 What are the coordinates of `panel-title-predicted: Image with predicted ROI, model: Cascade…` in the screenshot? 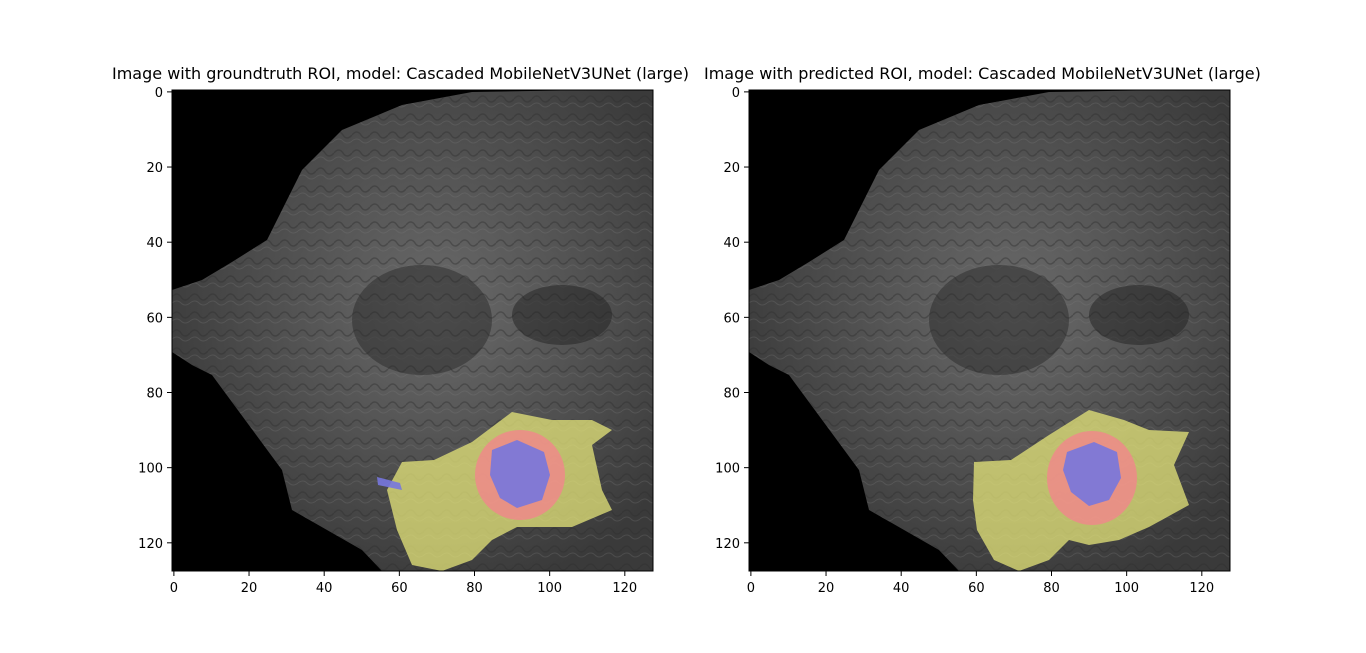 It's located at (982, 73).